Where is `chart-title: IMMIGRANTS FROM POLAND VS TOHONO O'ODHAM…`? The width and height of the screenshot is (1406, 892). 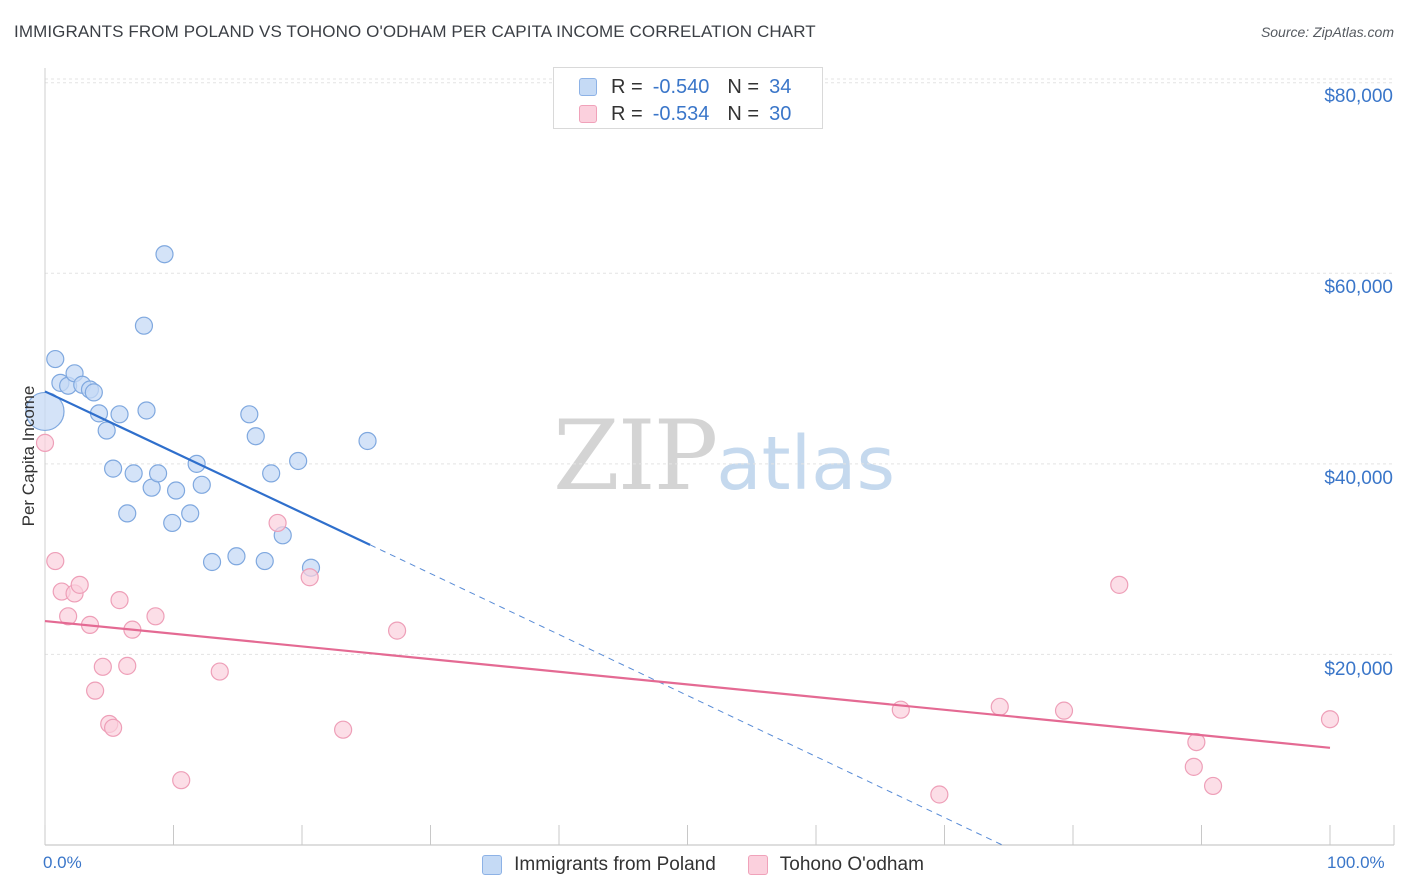
chart-title: IMMIGRANTS FROM POLAND VS TOHONO O'ODHAM… is located at coordinates (415, 31).